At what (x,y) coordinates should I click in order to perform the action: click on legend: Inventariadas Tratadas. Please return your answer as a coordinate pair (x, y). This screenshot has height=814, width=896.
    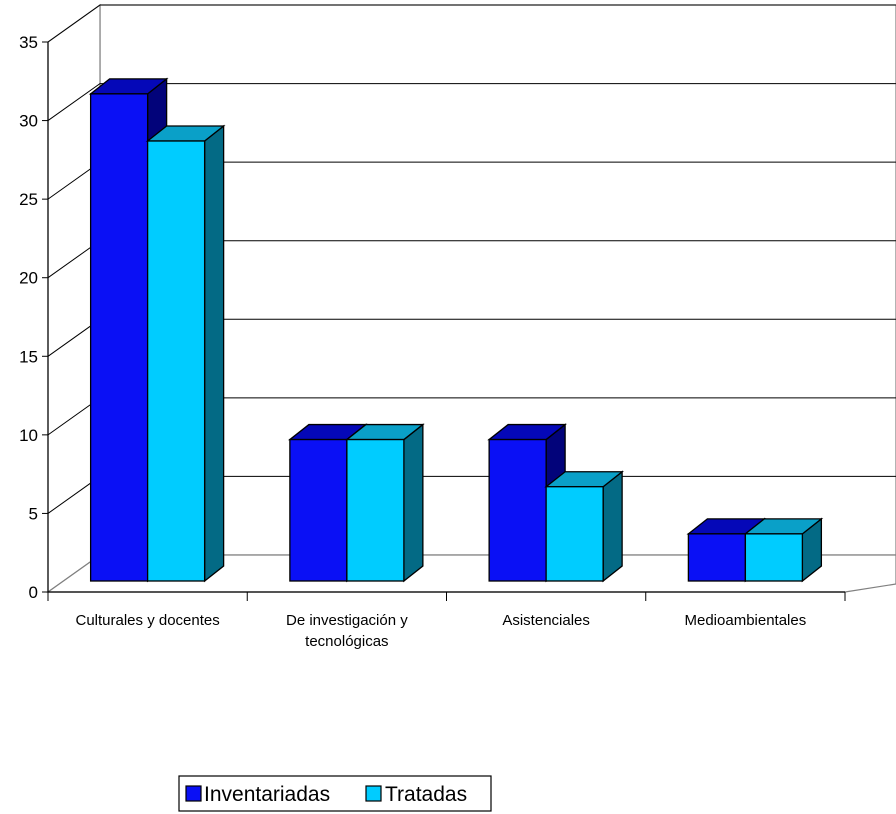
    Looking at the image, I should click on (335, 793).